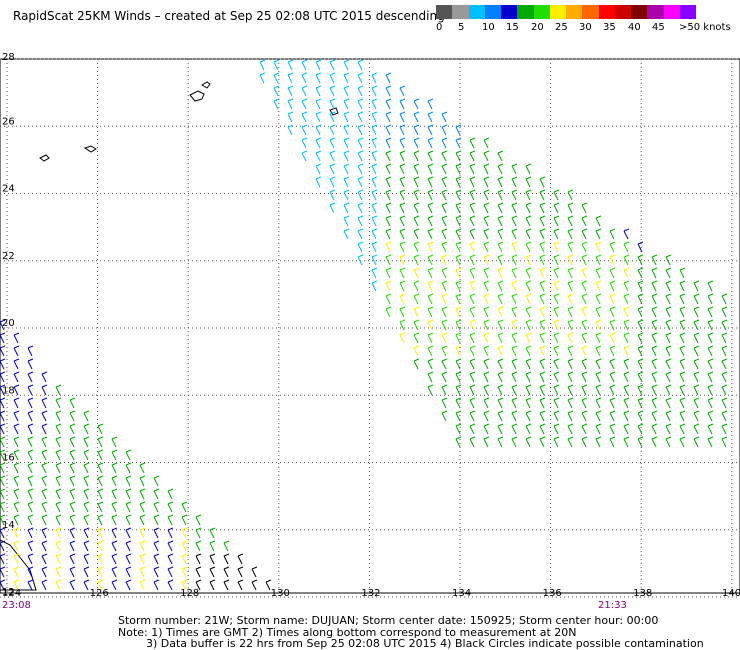  I want to click on end-time: 21:33, so click(612, 605).